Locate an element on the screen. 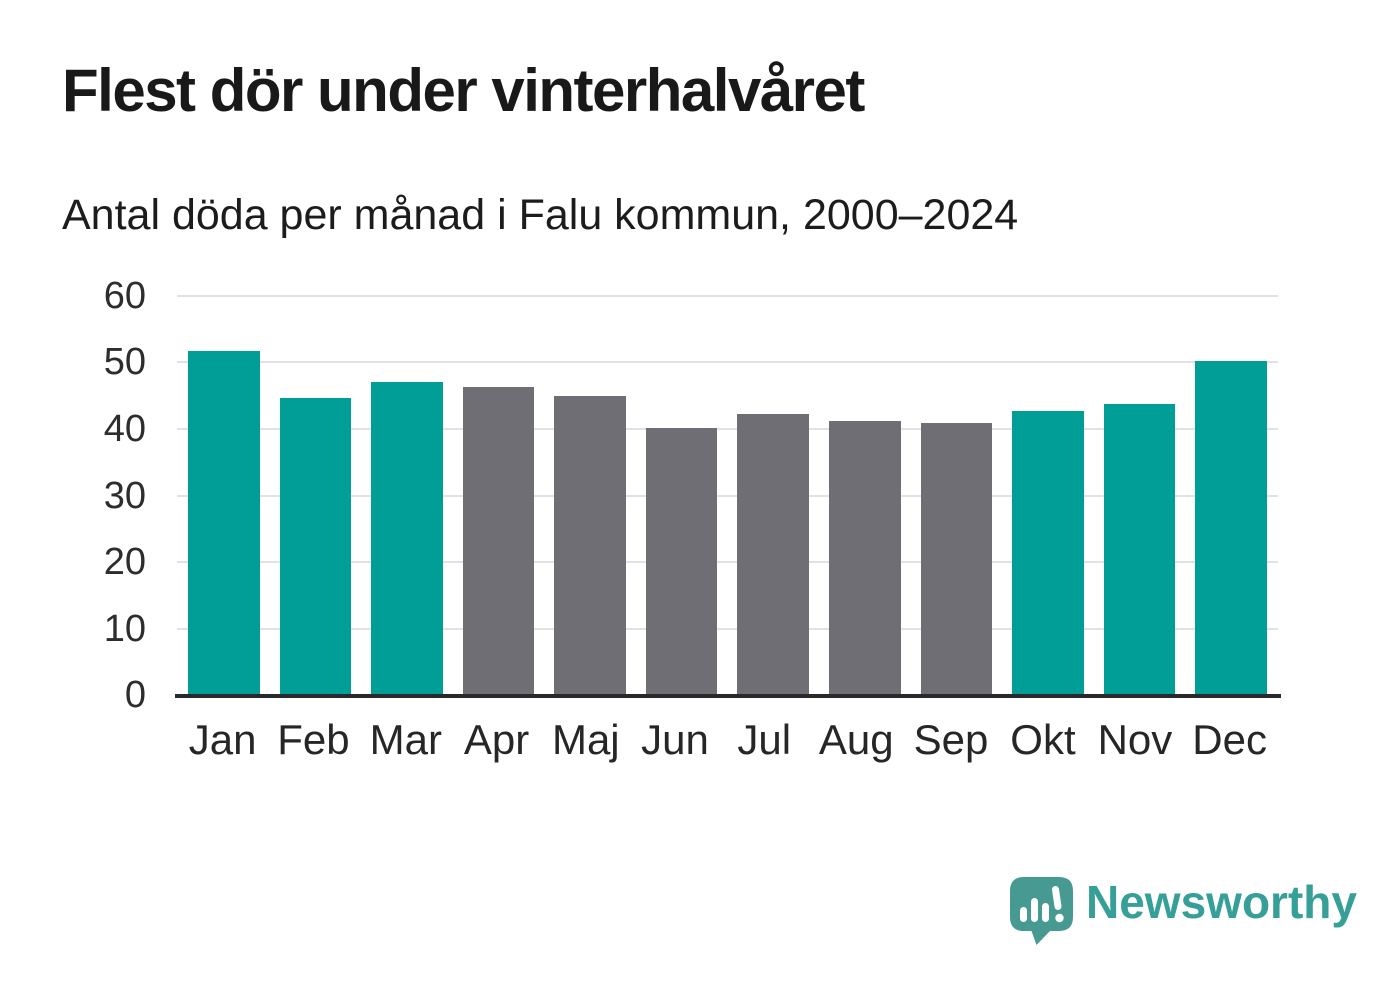  bar-feb is located at coordinates (315, 546).